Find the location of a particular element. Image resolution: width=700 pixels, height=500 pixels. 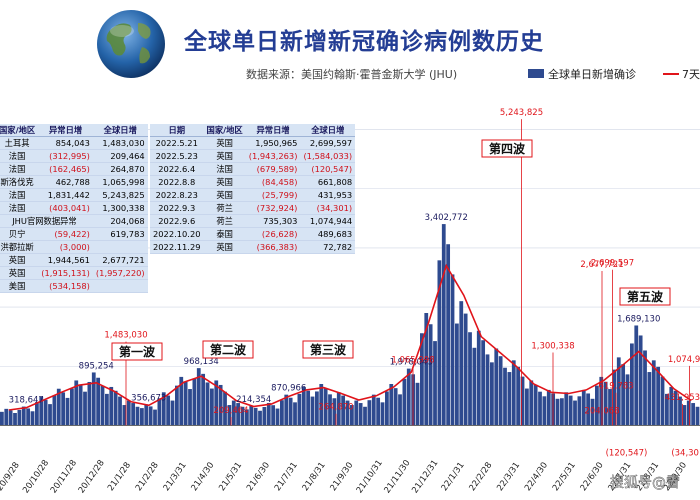

table-cell: 荷兰 is located at coordinates (224, 221).